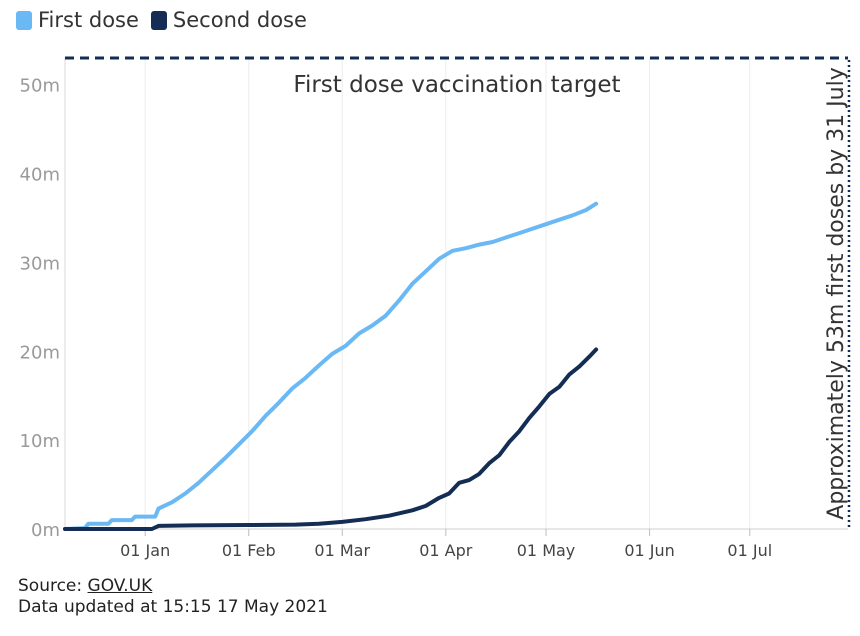  What do you see at coordinates (145, 550) in the screenshot?
I see `x-tick-label: 01 Jan` at bounding box center [145, 550].